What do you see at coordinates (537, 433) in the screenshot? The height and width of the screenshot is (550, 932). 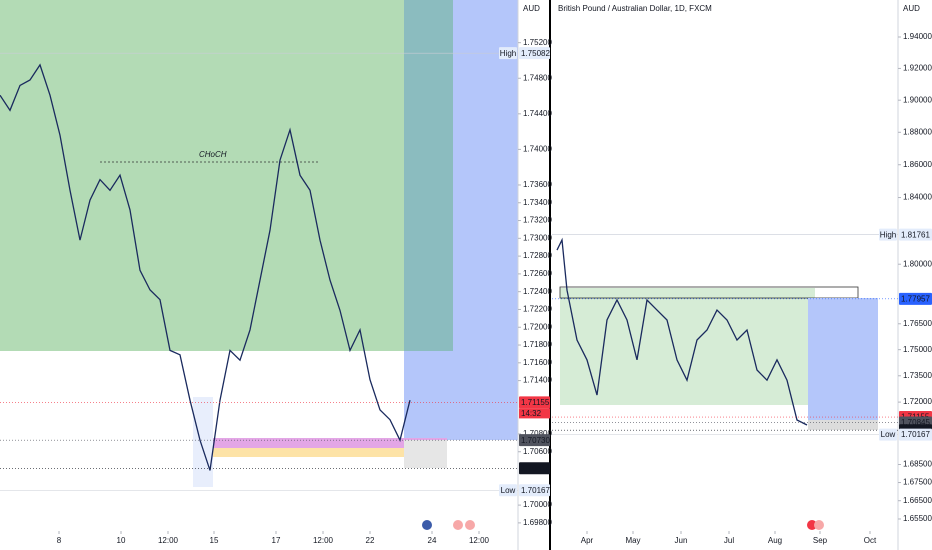 I see `y-tick-label: 1.70800` at bounding box center [537, 433].